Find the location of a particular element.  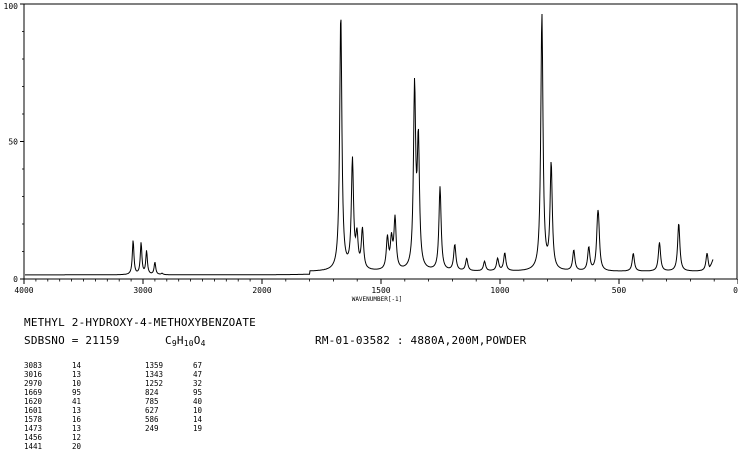

peak-row: 824 95 is located at coordinates (184, 392).